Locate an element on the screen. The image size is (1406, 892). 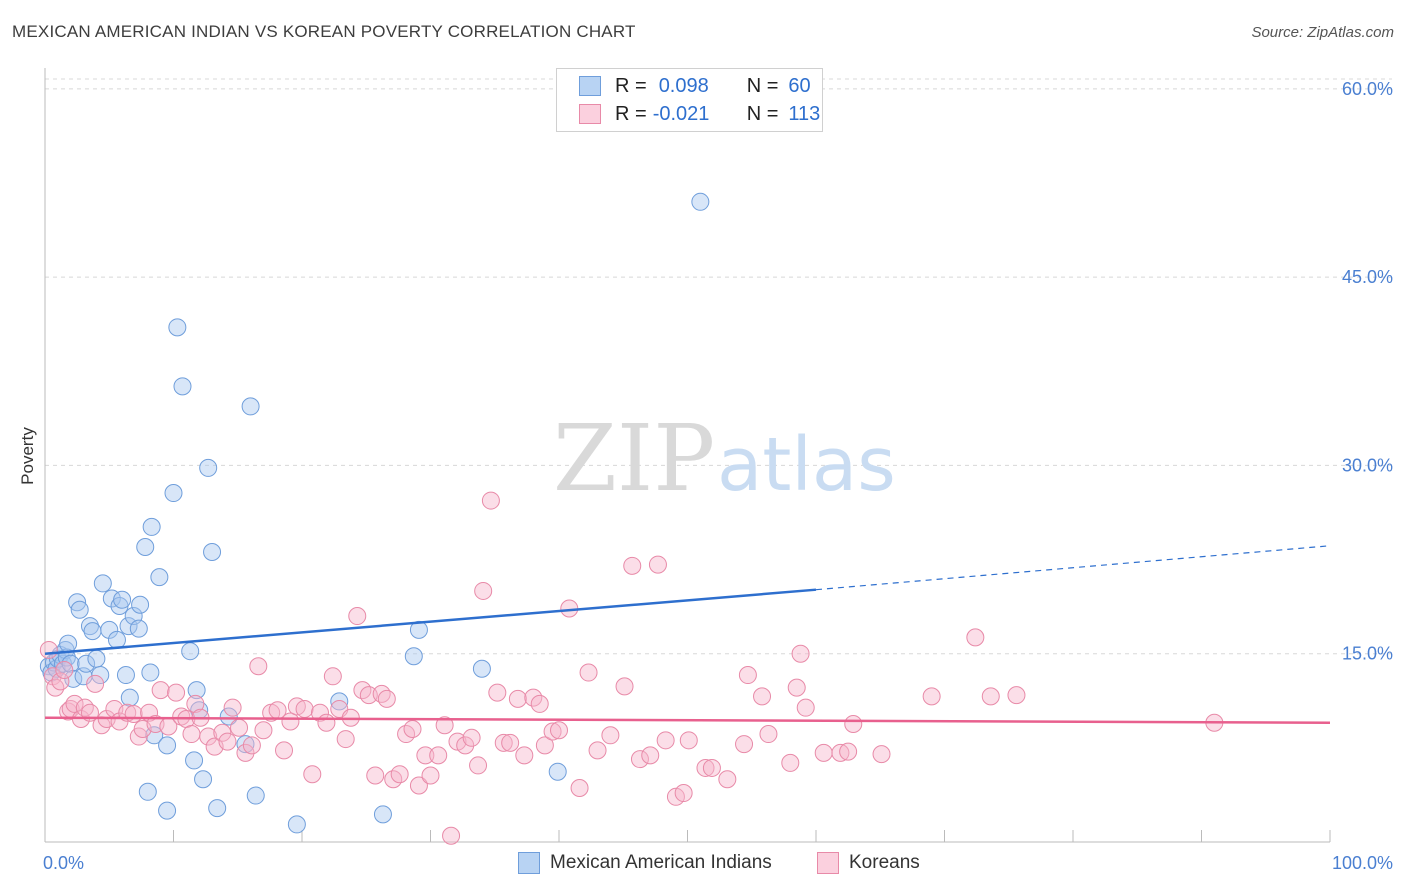
legend-n-label: N = is located at coordinates (762, 113).